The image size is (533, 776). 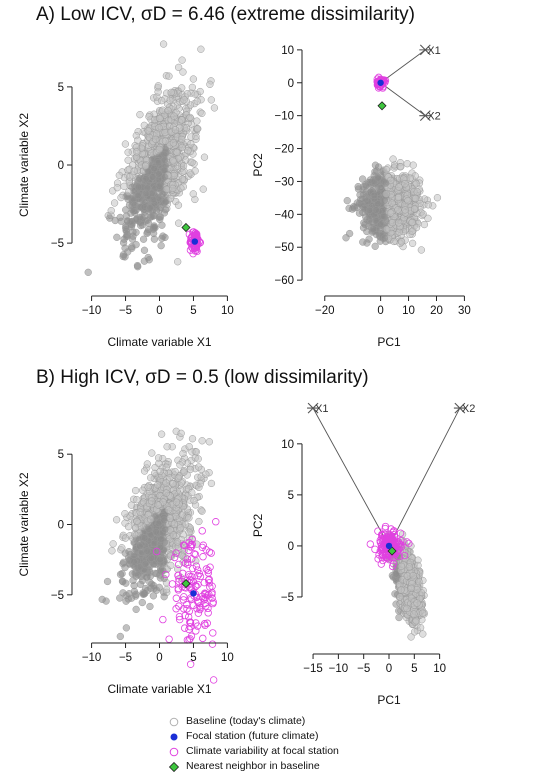 I want to click on y-tick-label: 10, so click(x=287, y=445).